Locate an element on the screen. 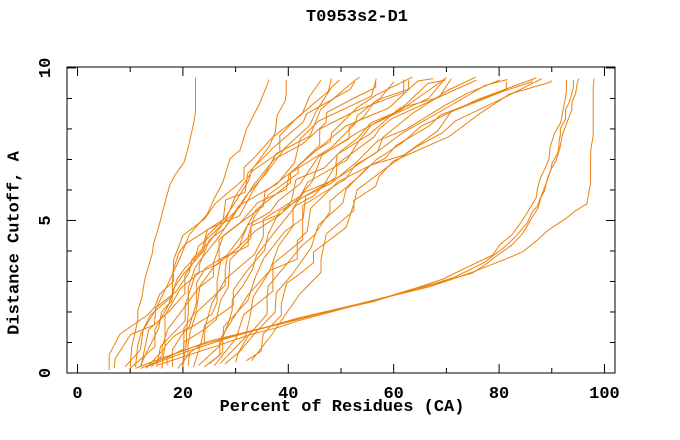 Image resolution: width=680 pixels, height=440 pixels. y-tick-label: 0 is located at coordinates (46, 373).